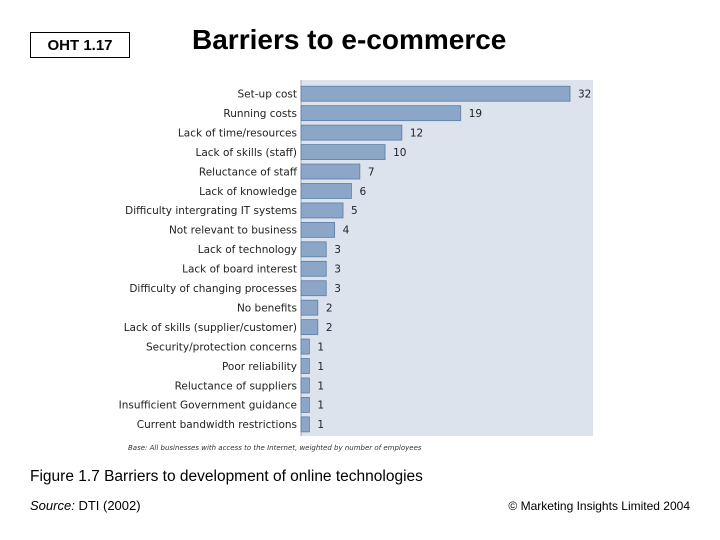 Image resolution: width=720 pixels, height=540 pixels. Describe the element at coordinates (354, 211) in the screenshot. I see `value-label: 5` at that location.